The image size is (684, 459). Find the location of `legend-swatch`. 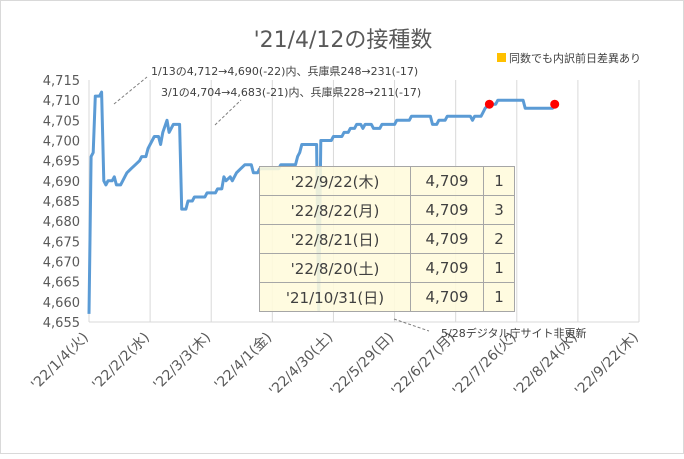

legend-swatch is located at coordinates (501, 57).